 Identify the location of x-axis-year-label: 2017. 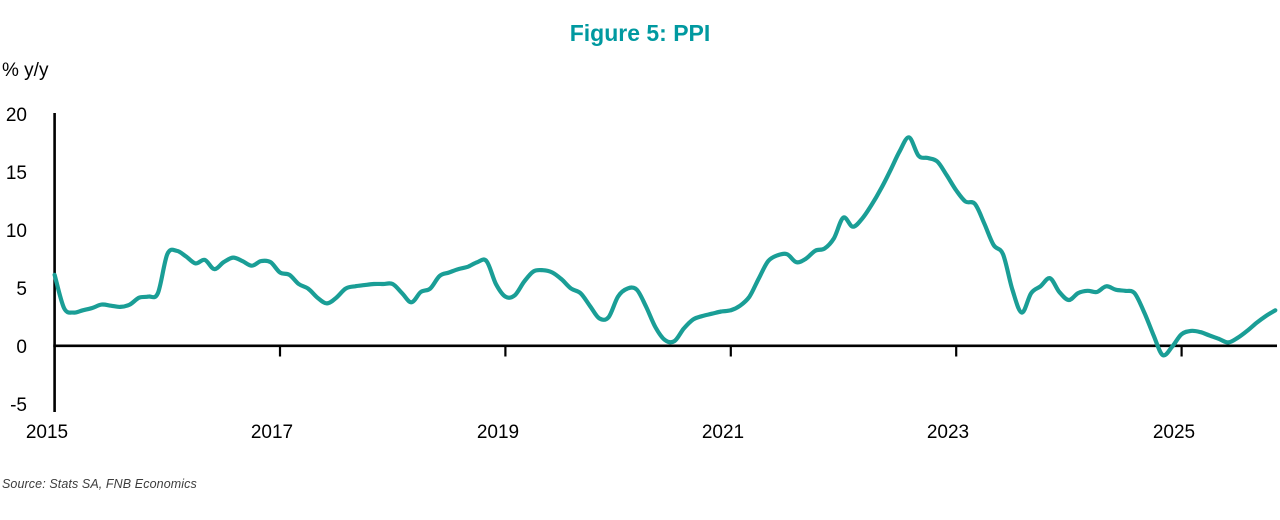
(272, 432).